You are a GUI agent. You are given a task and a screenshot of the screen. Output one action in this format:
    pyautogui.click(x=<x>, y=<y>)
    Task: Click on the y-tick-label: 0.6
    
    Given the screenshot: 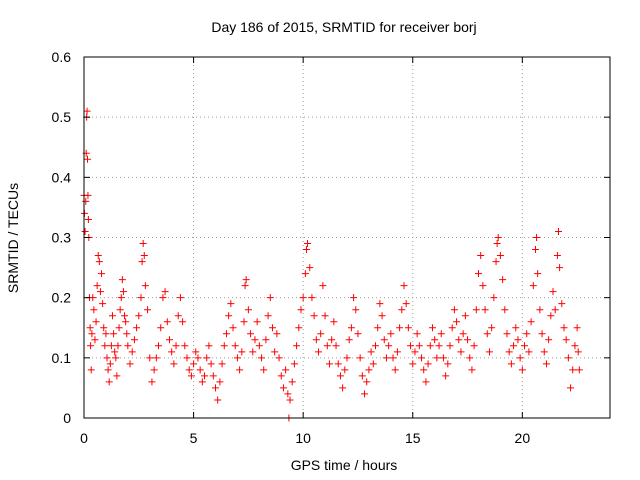 What is the action you would take?
    pyautogui.click(x=62, y=57)
    